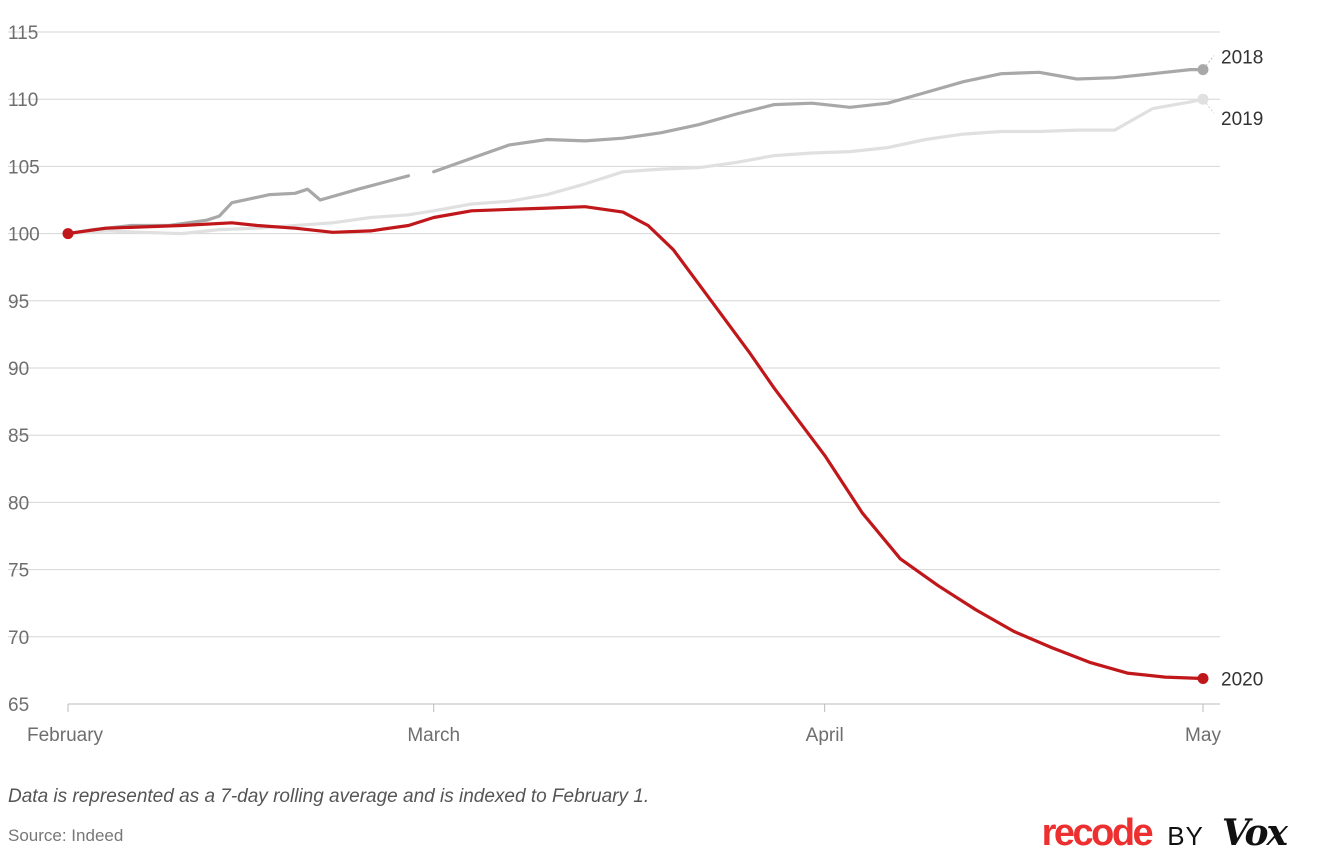  Describe the element at coordinates (18, 571) in the screenshot. I see `y-tick-label-75: 75` at that location.